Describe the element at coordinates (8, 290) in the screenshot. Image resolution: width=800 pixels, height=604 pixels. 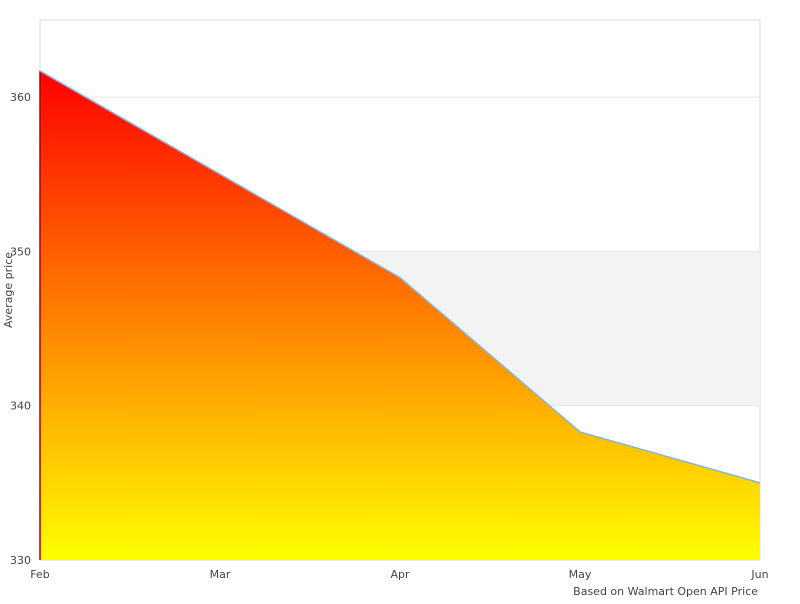
I see `y-axis-title: Average price` at that location.